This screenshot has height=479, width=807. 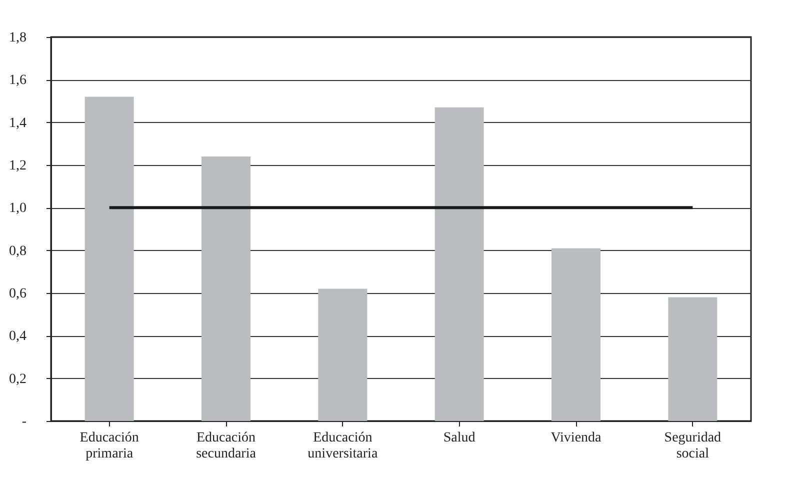 What do you see at coordinates (576, 438) in the screenshot?
I see `x-tick-label: Vivienda` at bounding box center [576, 438].